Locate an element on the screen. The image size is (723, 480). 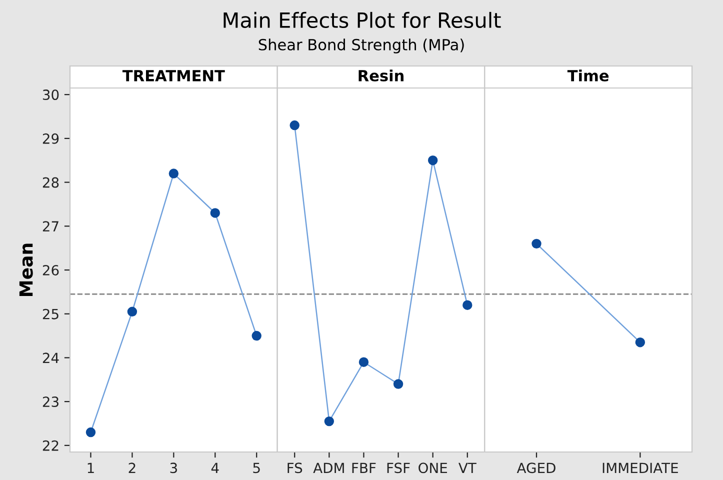
x-tick-label: ADM is located at coordinates (328, 467).